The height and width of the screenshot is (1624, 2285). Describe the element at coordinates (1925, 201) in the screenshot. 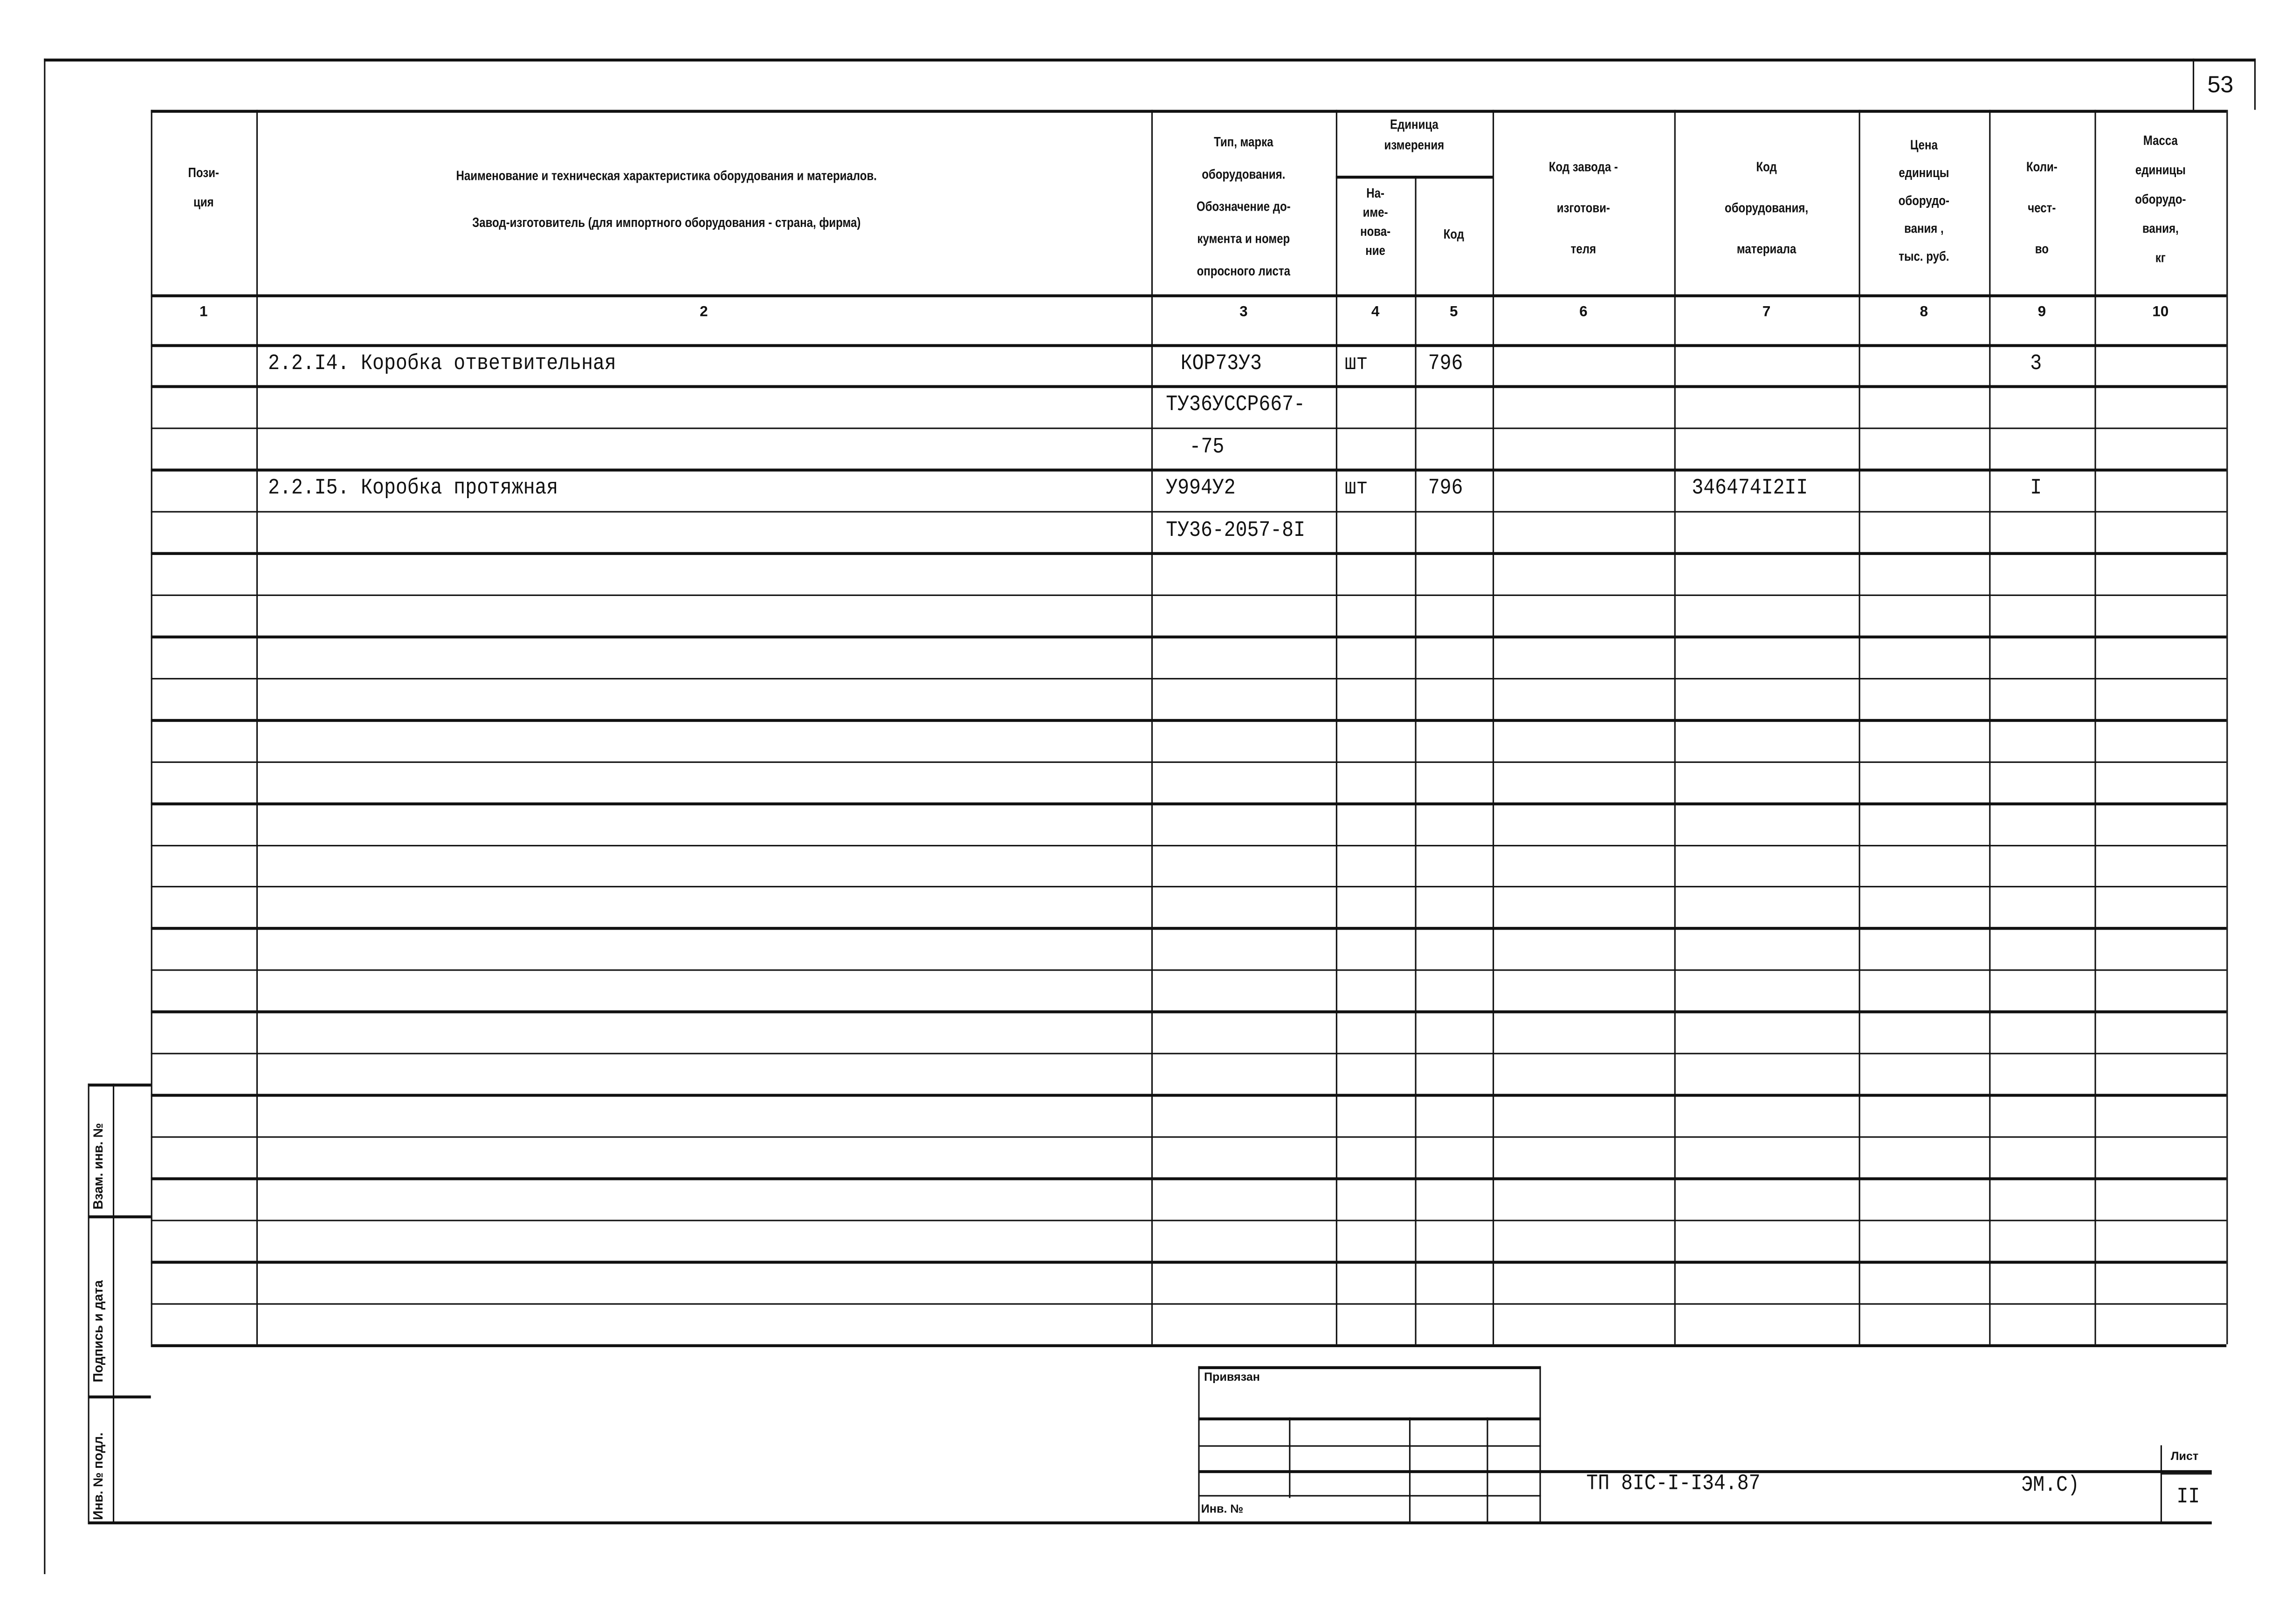

I see `header-price: Цена единицы оборудо- вания , тыс. руб.` at that location.